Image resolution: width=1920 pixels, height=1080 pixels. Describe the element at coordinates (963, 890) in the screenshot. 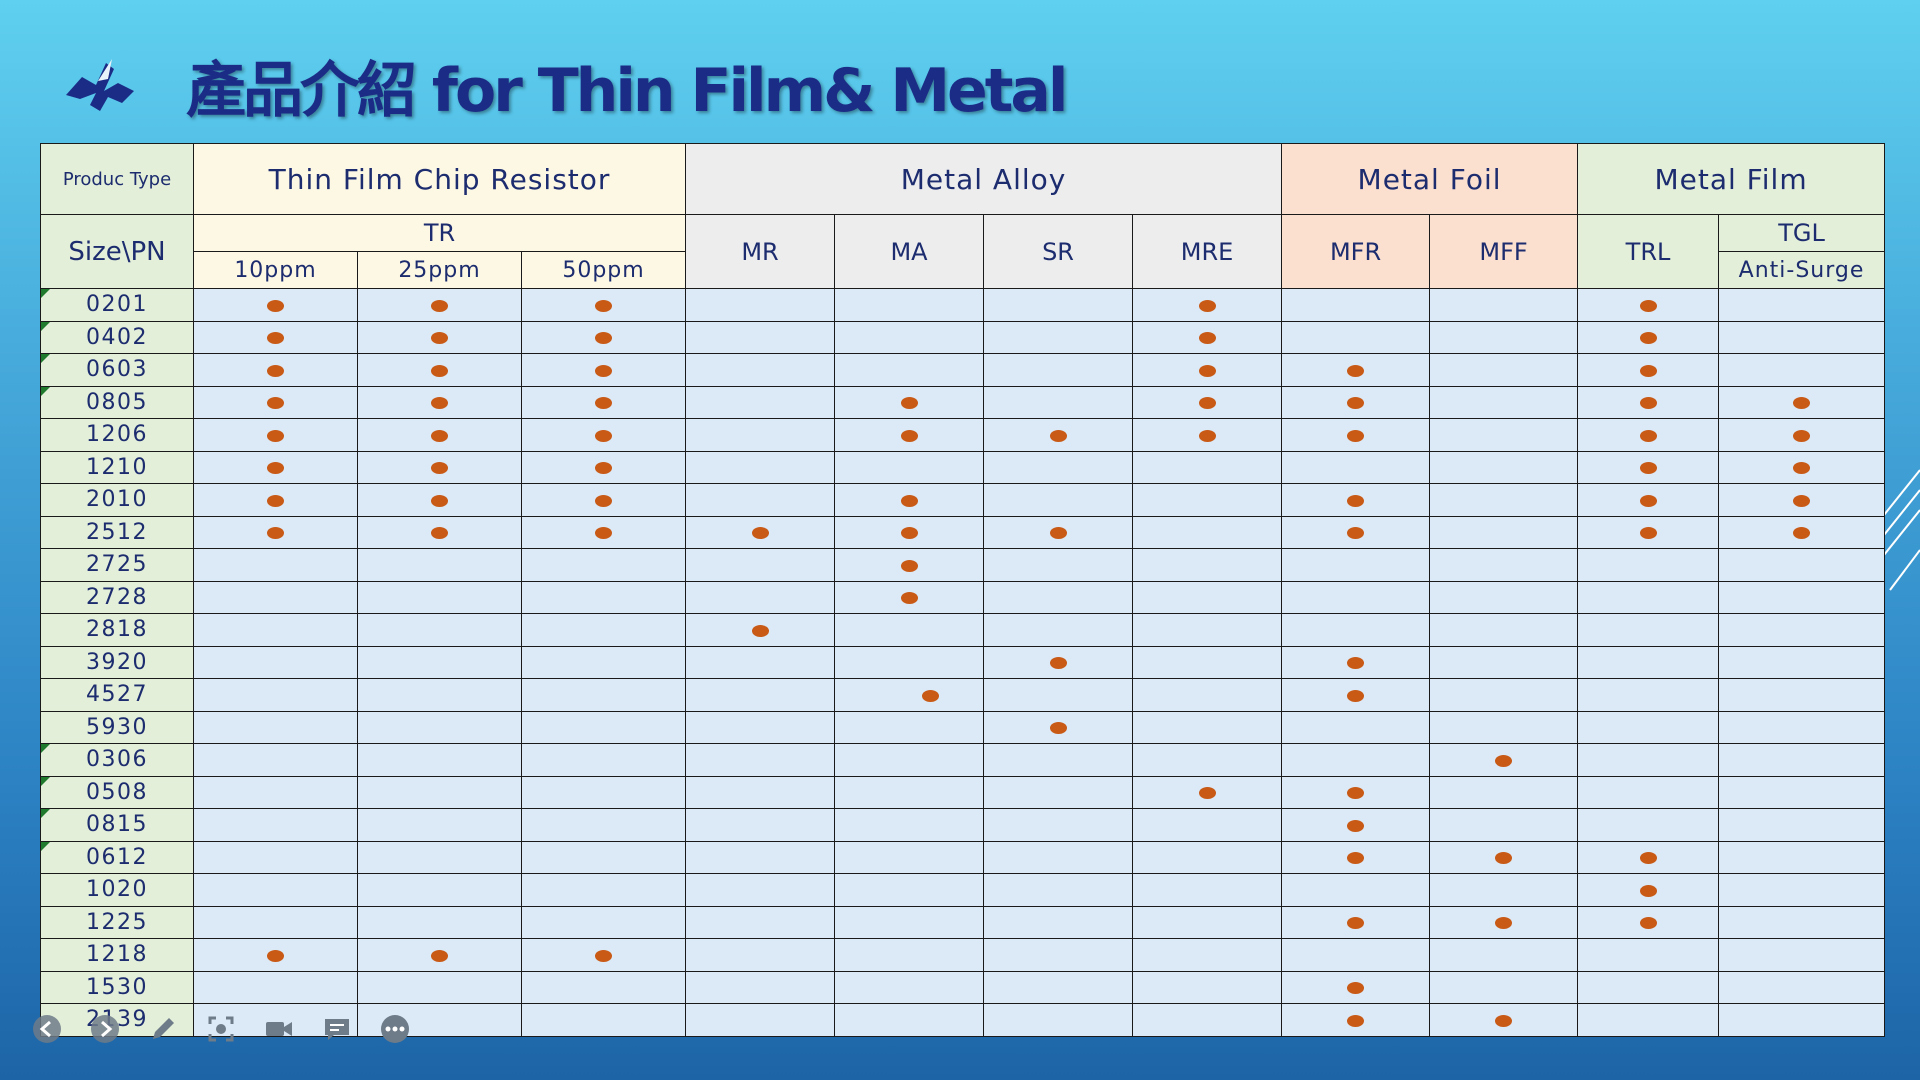

I see `table-row: 1020` at that location.